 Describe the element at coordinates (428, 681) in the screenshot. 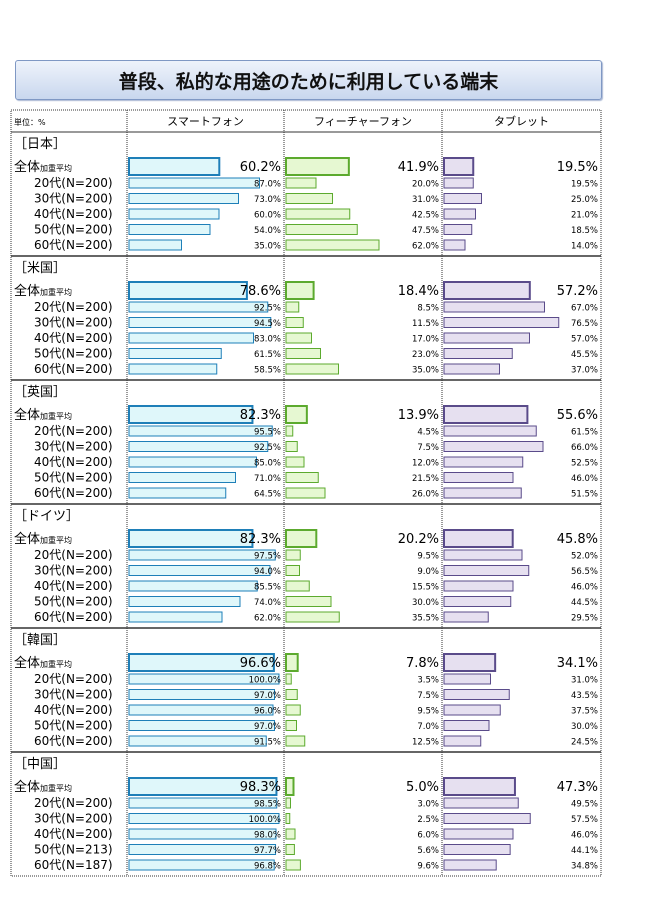

I see `value-label-featurephone: 3.5%` at that location.